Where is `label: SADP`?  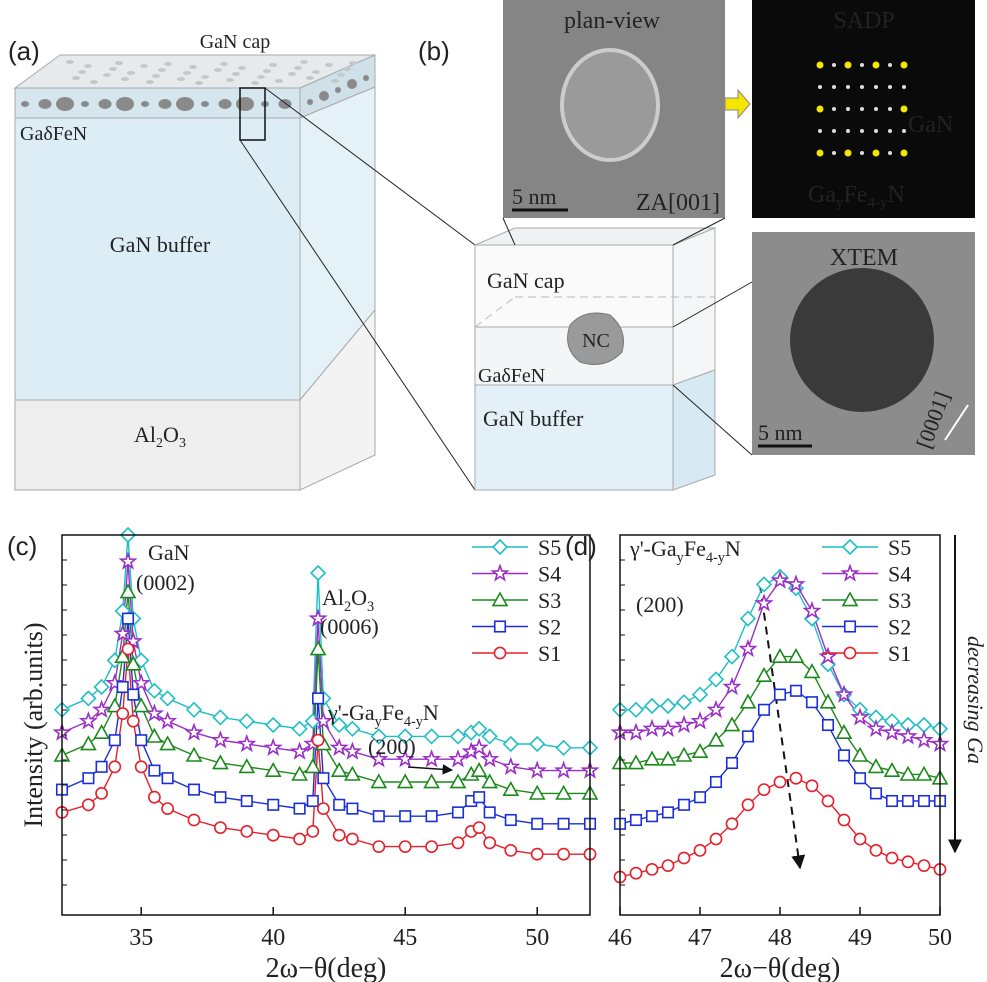 label: SADP is located at coordinates (863, 21).